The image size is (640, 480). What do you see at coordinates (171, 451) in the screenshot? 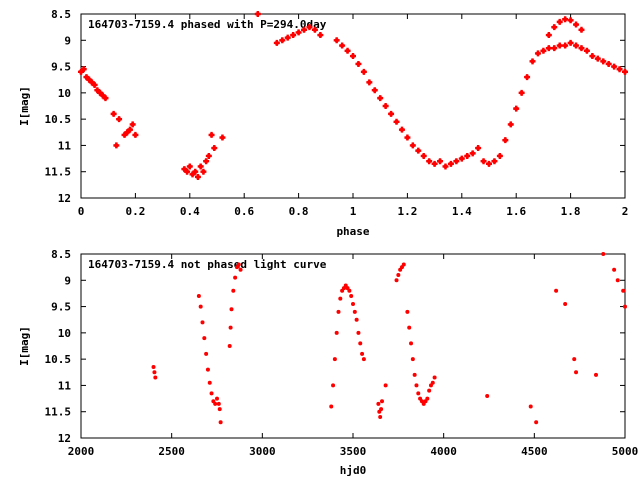
I see `x-tick-label: 2500` at bounding box center [171, 451].